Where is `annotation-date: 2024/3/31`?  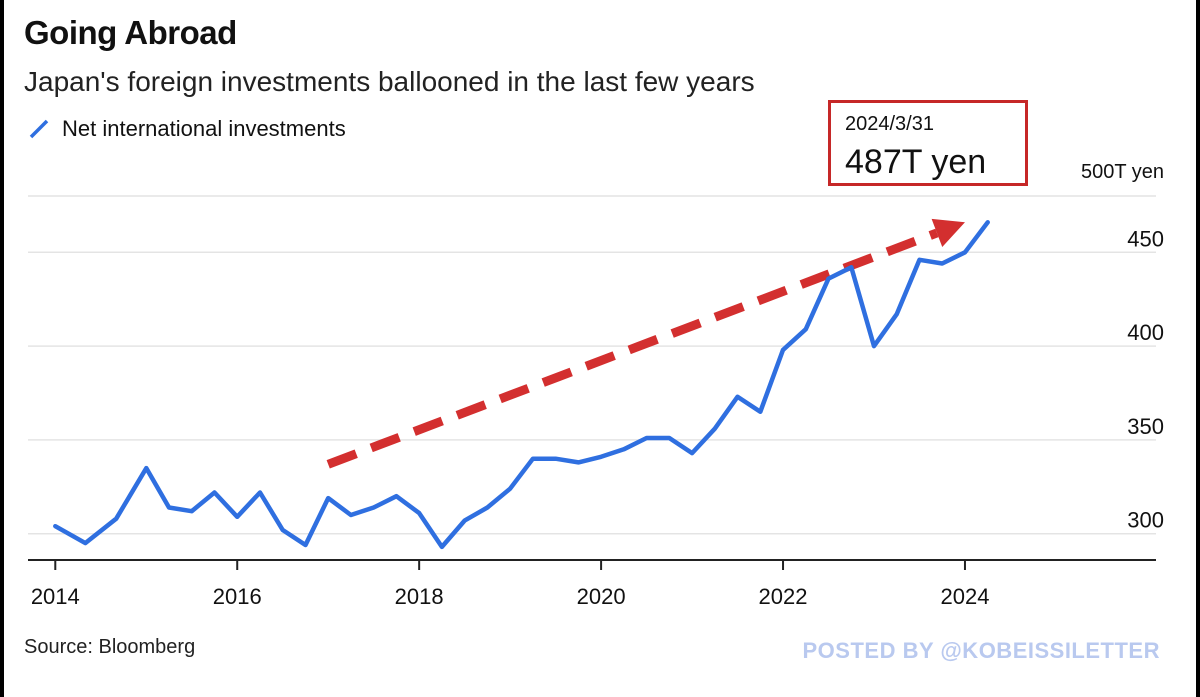
annotation-date: 2024/3/31 is located at coordinates (889, 124).